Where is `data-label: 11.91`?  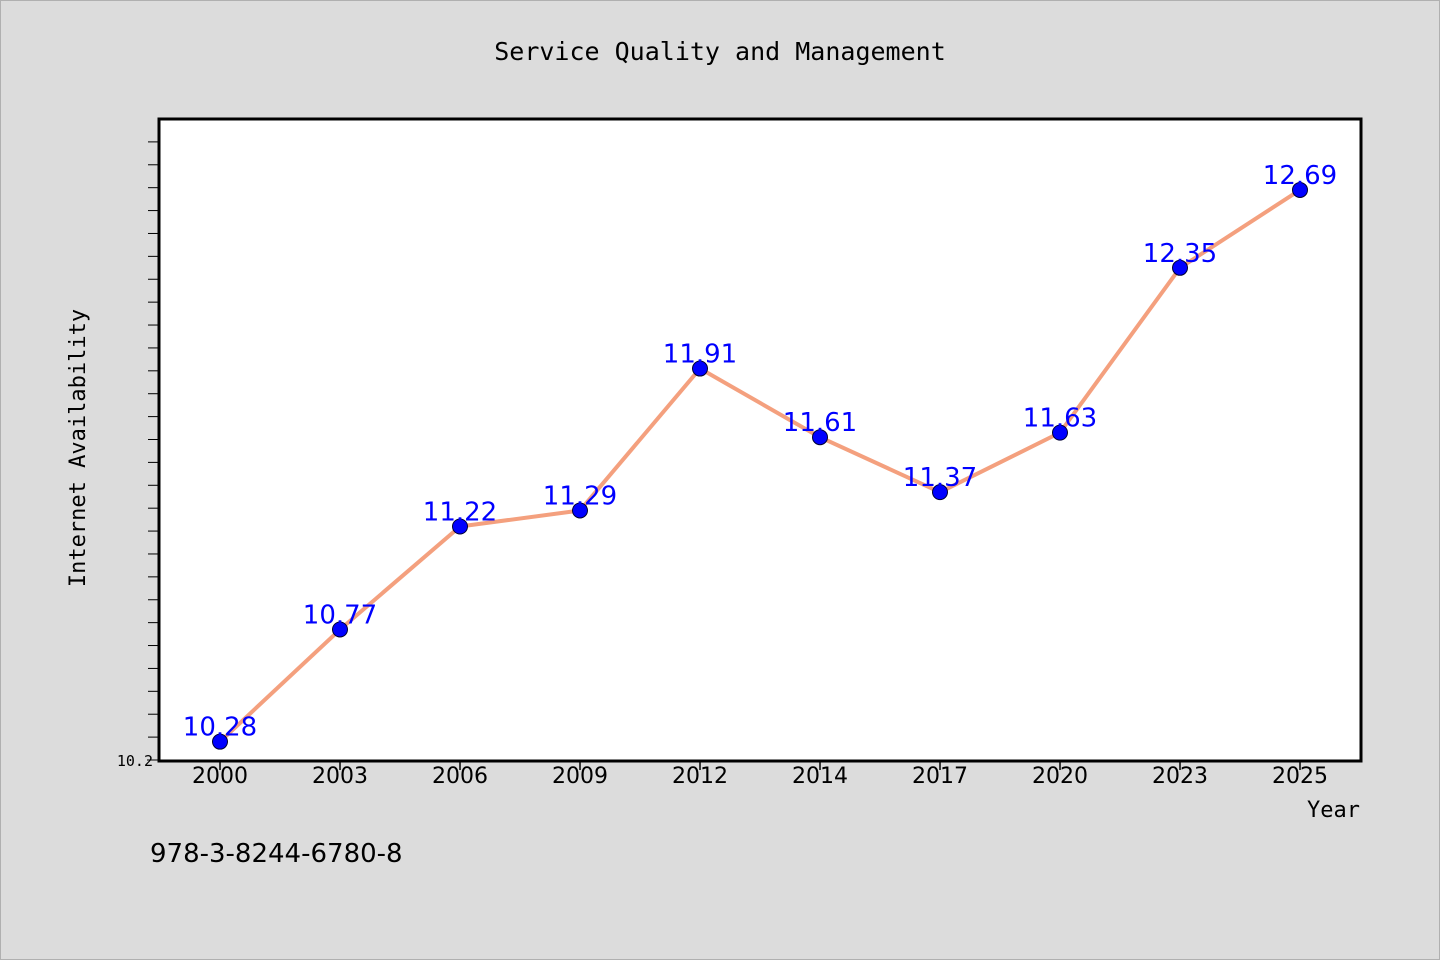
data-label: 11.91 is located at coordinates (700, 355).